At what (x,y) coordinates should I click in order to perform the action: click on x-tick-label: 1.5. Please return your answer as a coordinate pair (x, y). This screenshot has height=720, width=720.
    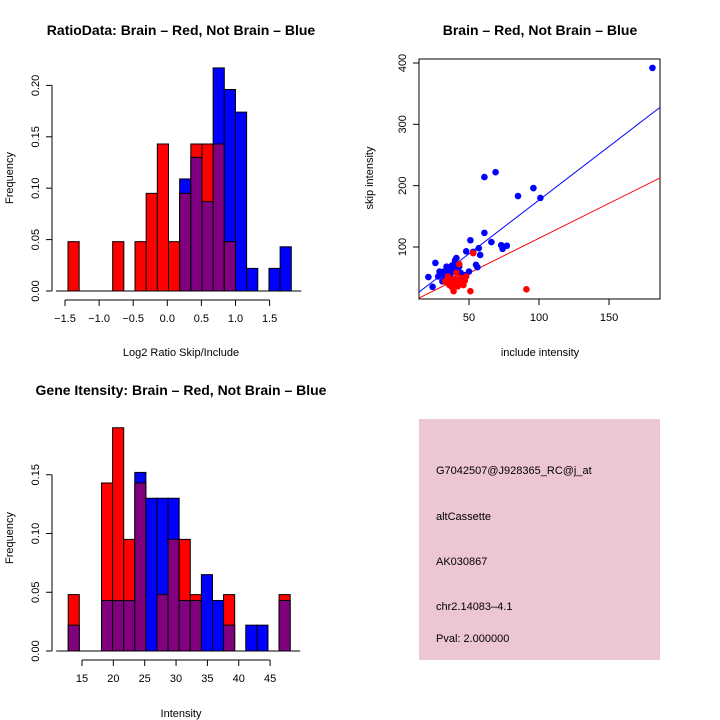
    Looking at the image, I should click on (269, 319).